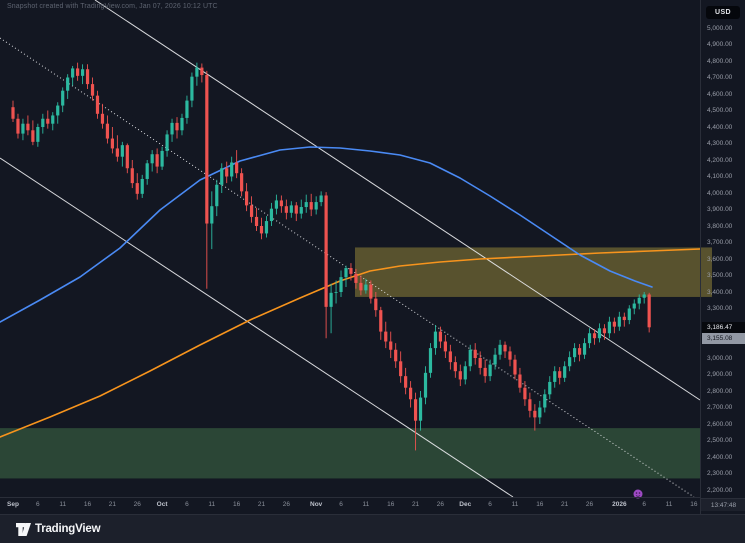  I want to click on price-tick-label: 4,000.00, so click(720, 193).